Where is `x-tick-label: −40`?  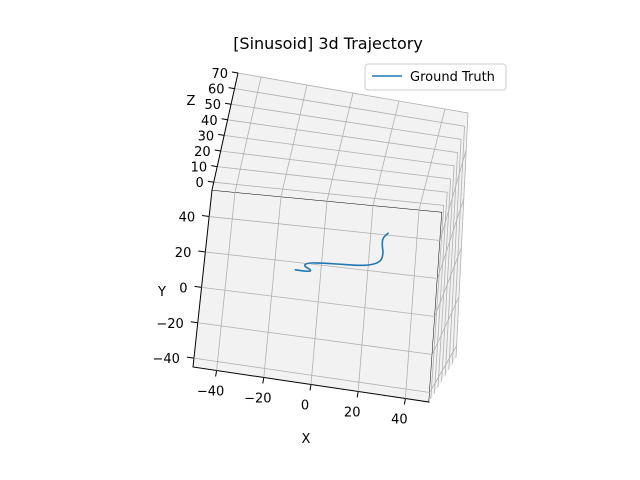 x-tick-label: −40 is located at coordinates (210, 392).